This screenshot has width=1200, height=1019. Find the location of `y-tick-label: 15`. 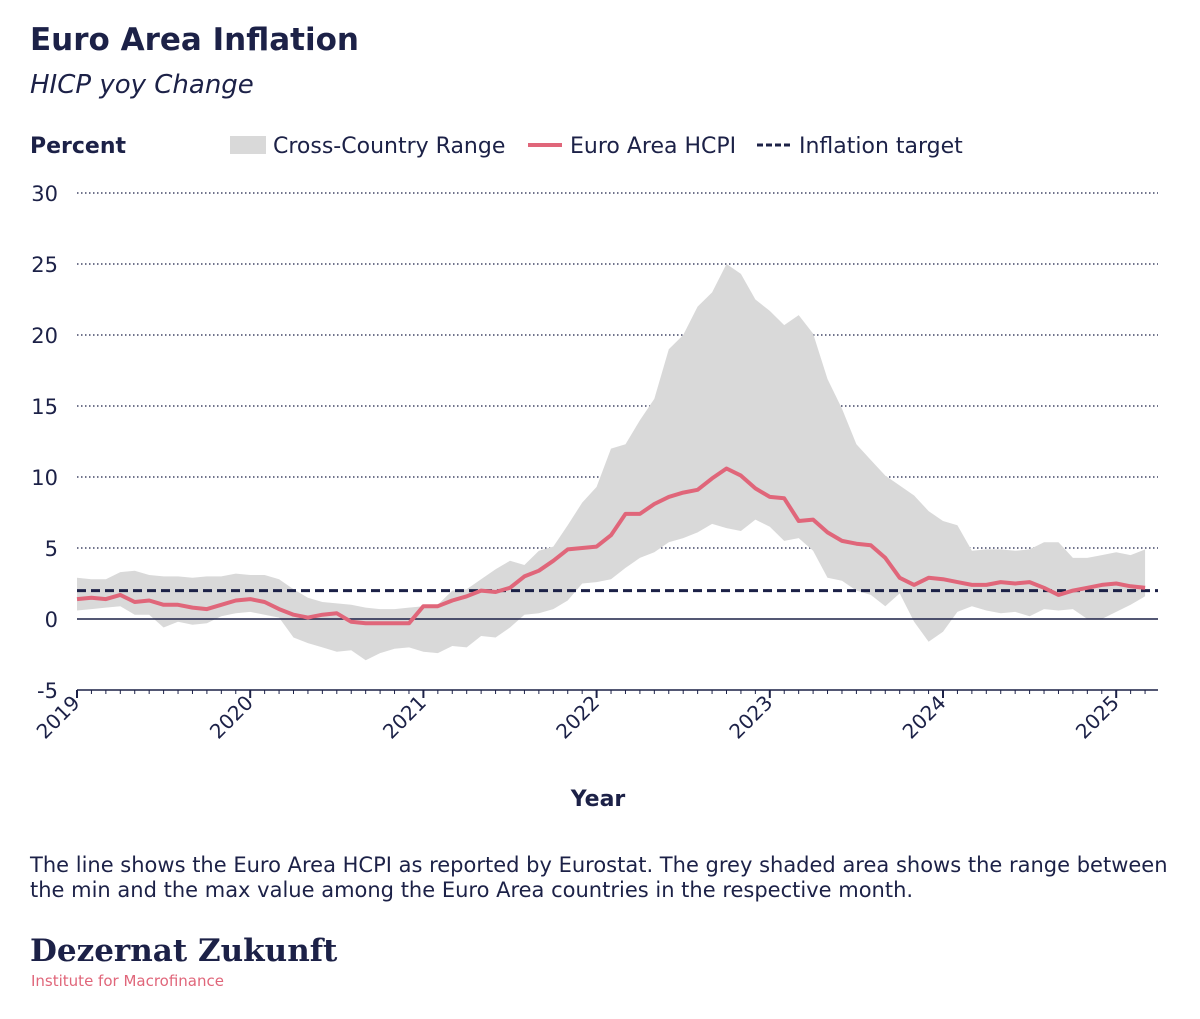

y-tick-label: 15 is located at coordinates (44, 407).